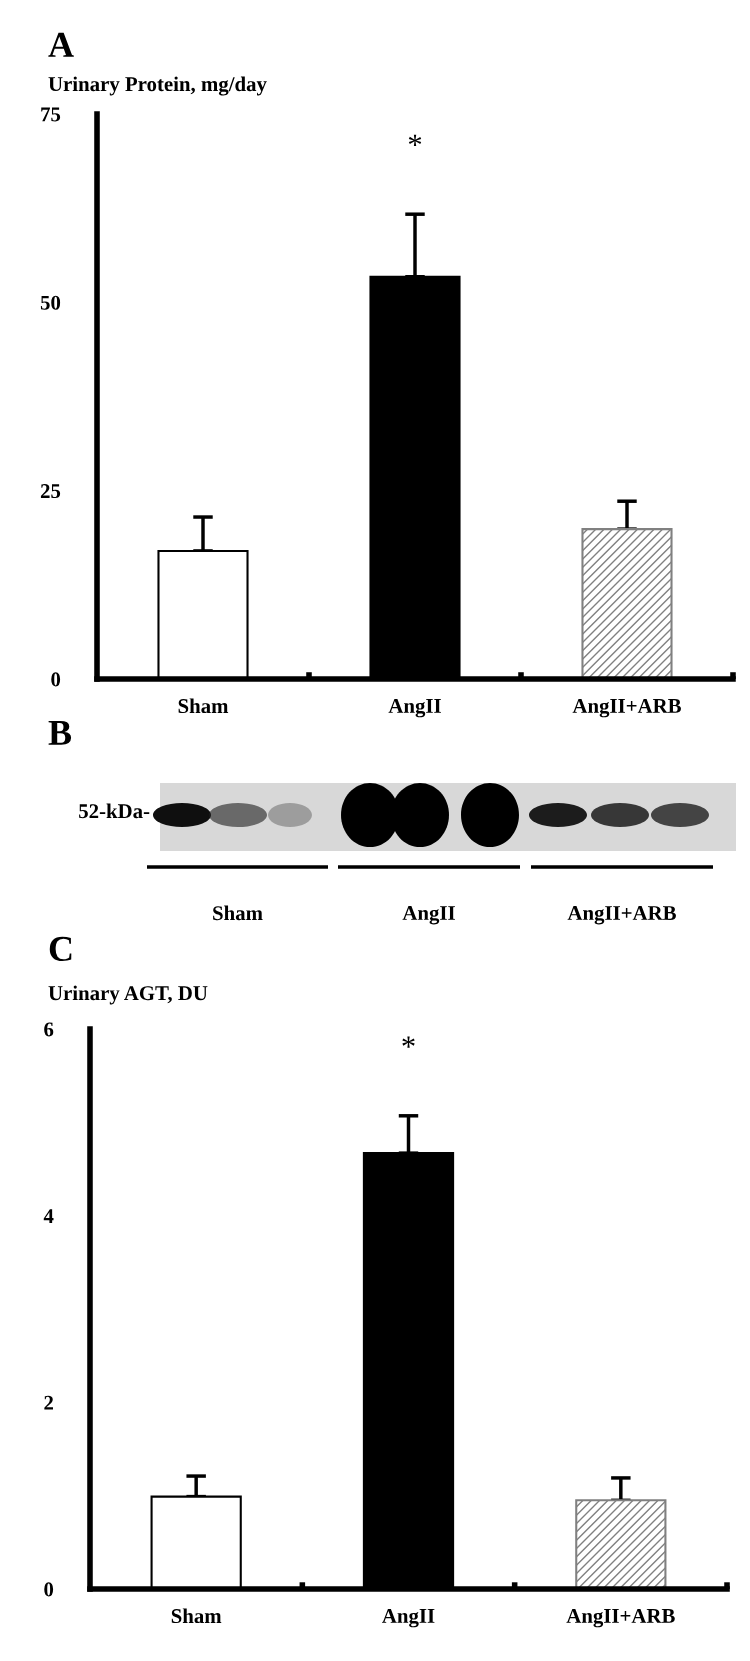  I want to click on chart-title: A, so click(61, 44).